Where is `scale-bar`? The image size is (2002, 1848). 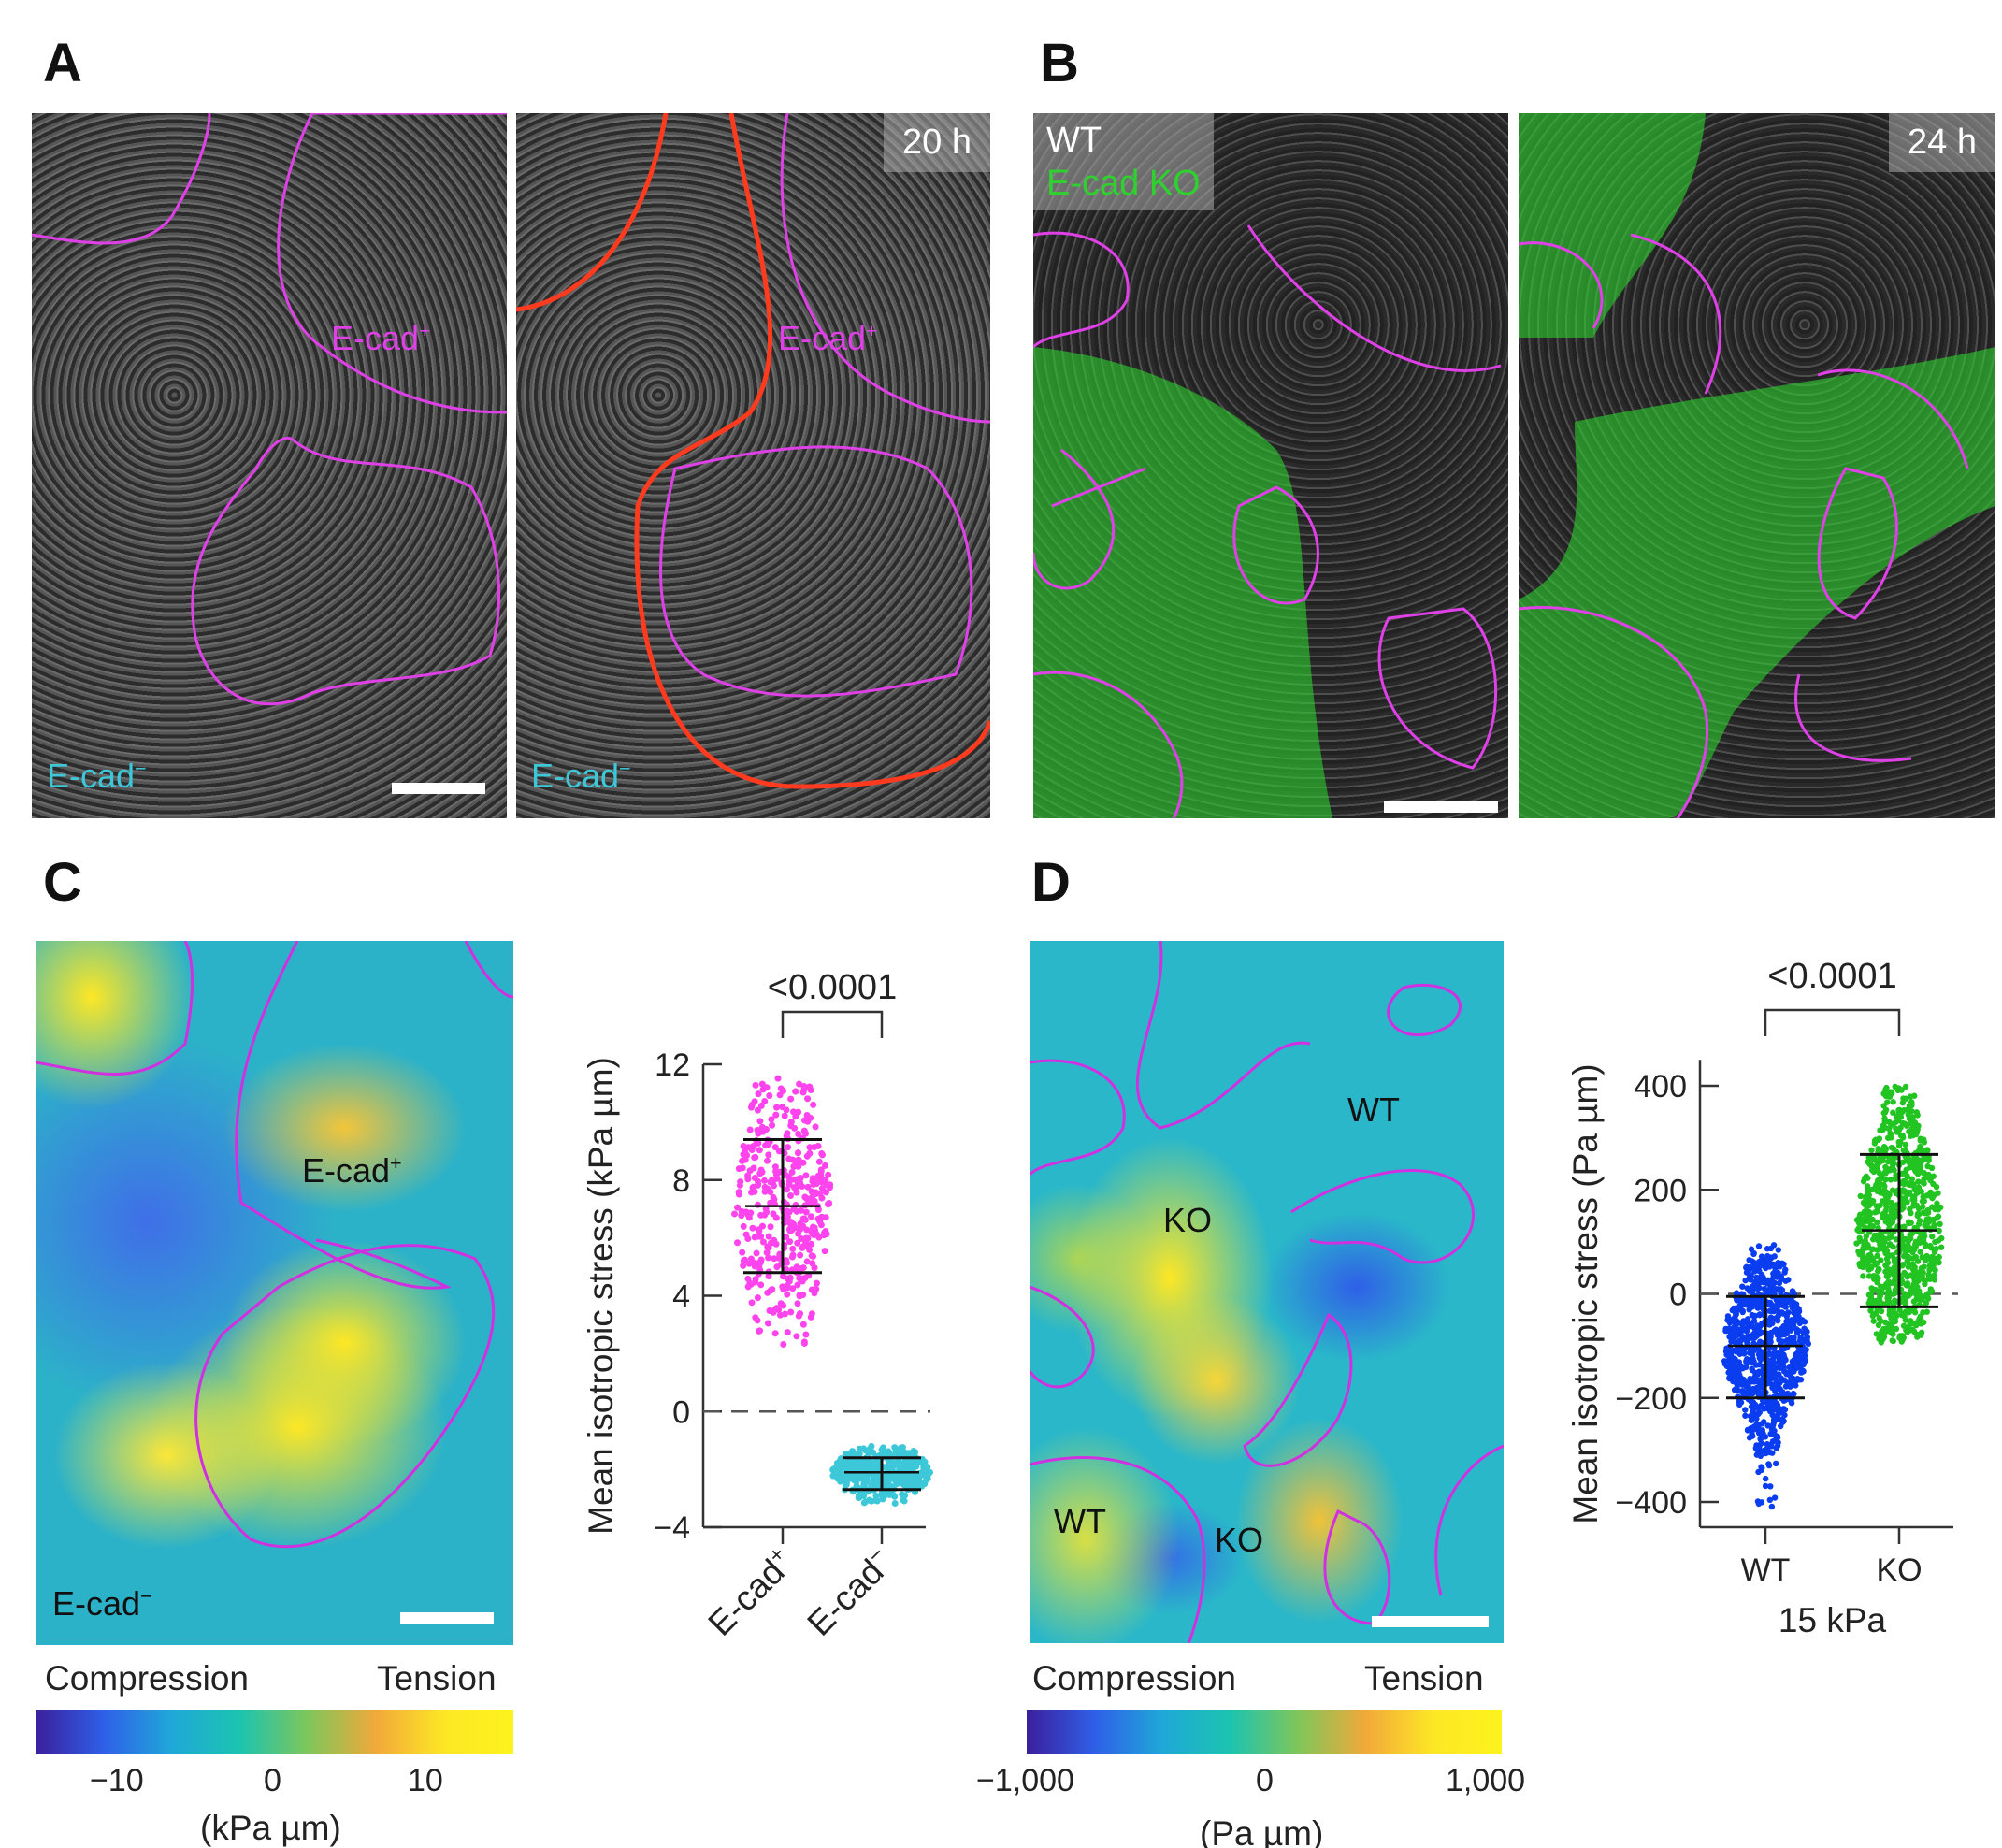 scale-bar is located at coordinates (438, 789).